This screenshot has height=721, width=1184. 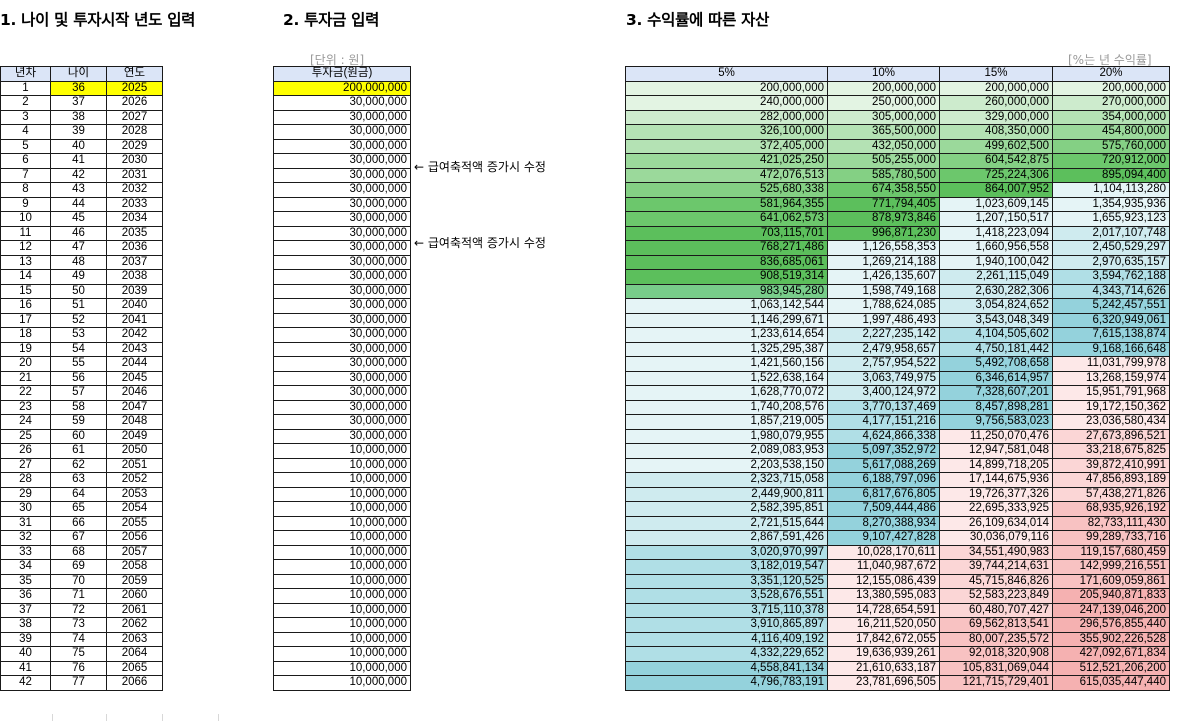 I want to click on header-year-index: 년차, so click(x=25, y=74).